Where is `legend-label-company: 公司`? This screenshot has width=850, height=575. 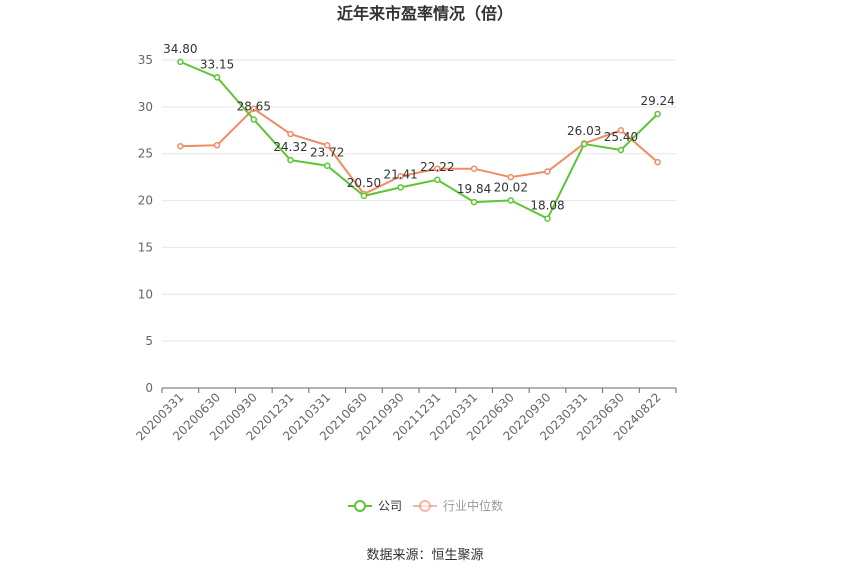 legend-label-company: 公司 is located at coordinates (390, 506).